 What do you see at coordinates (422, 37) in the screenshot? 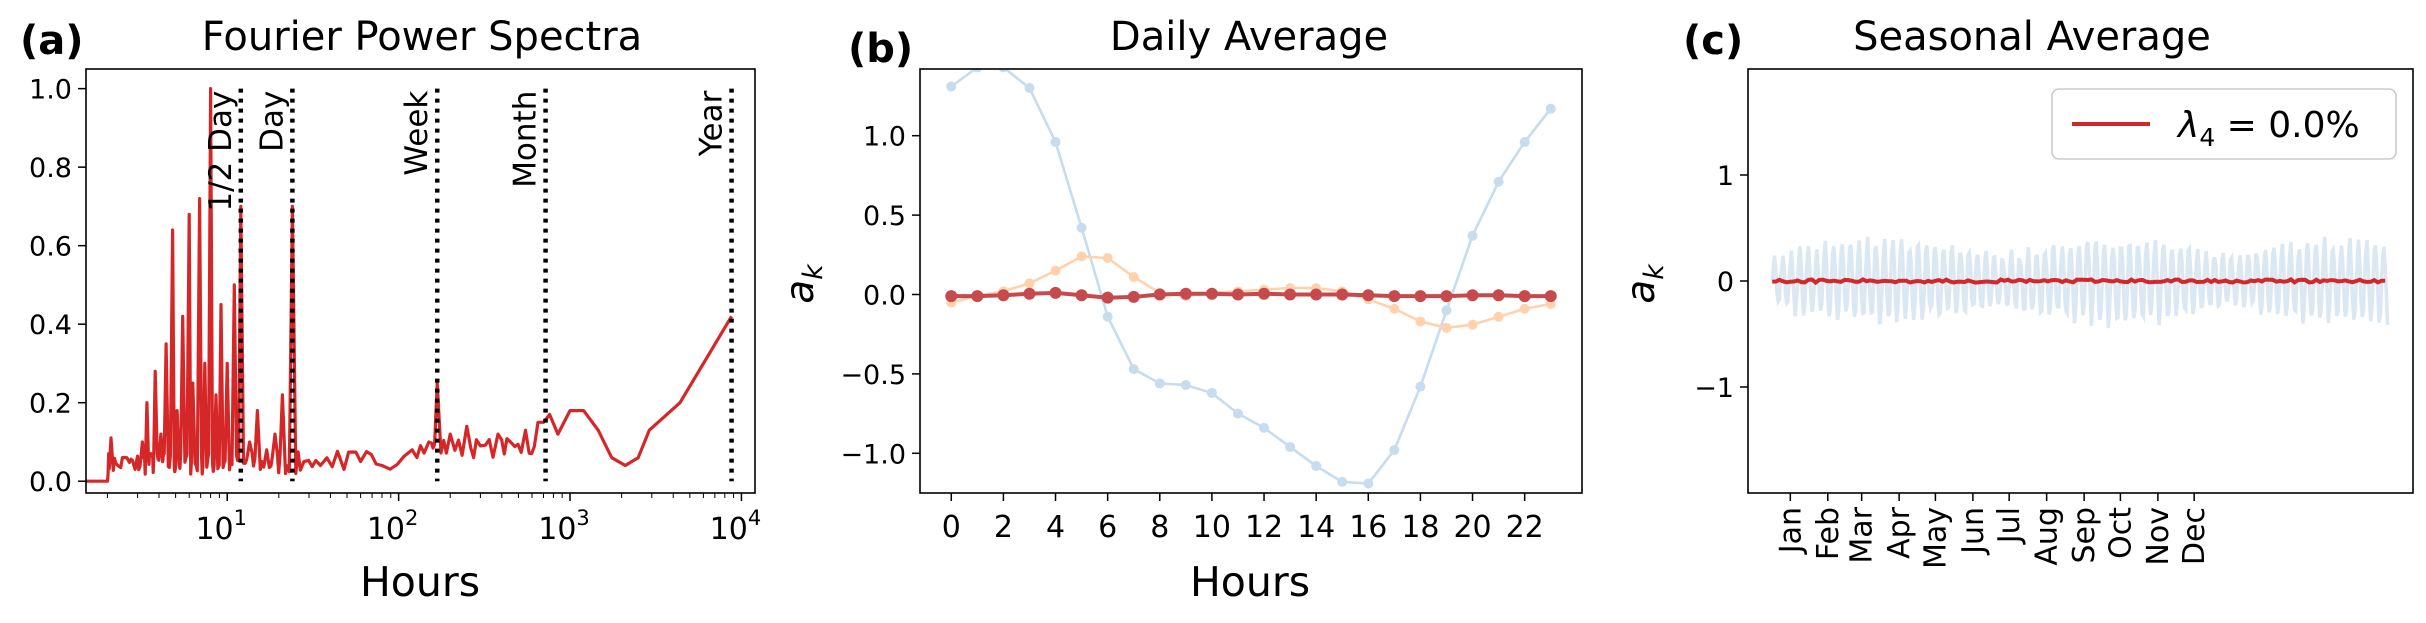
I see `panel-a-title: Fourier Power Spectra` at bounding box center [422, 37].